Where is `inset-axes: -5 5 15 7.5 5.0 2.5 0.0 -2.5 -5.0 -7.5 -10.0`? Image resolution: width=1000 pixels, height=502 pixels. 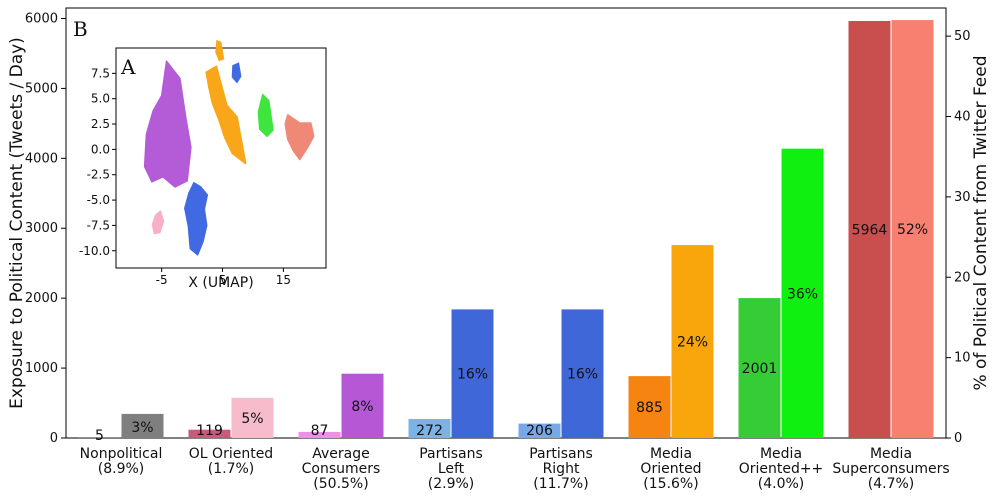 inset-axes: -5 5 15 7.5 5.0 2.5 0.0 -2.5 -5.0 -7.5 -10.0 is located at coordinates (185, 176).